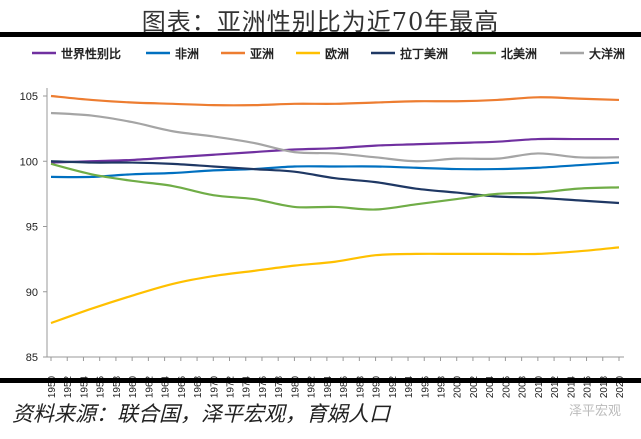  What do you see at coordinates (328, 386) in the screenshot?
I see `x-tick-label: 1984` at bounding box center [328, 386].